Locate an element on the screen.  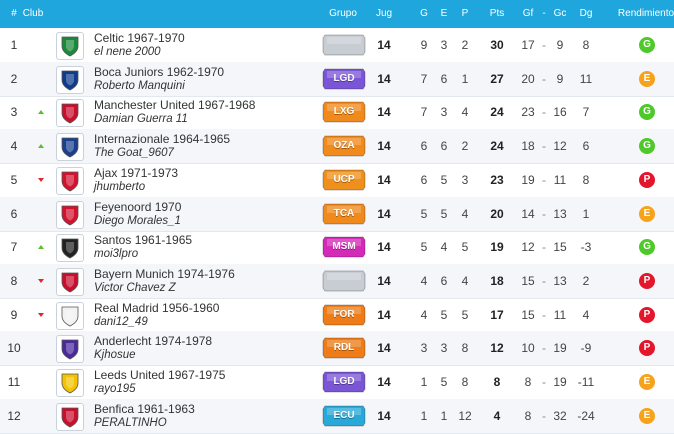
won-count: 5 is located at coordinates (424, 213).